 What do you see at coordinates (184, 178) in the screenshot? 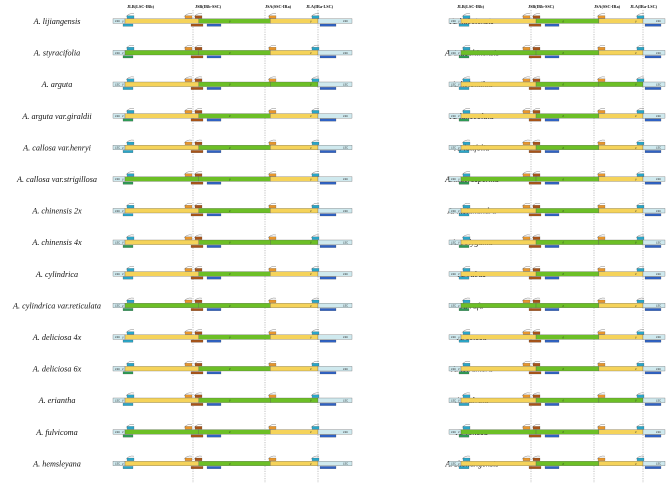
I see `species-row: A. callosa var.strigillosa LSC LSC//////` at bounding box center [184, 178].